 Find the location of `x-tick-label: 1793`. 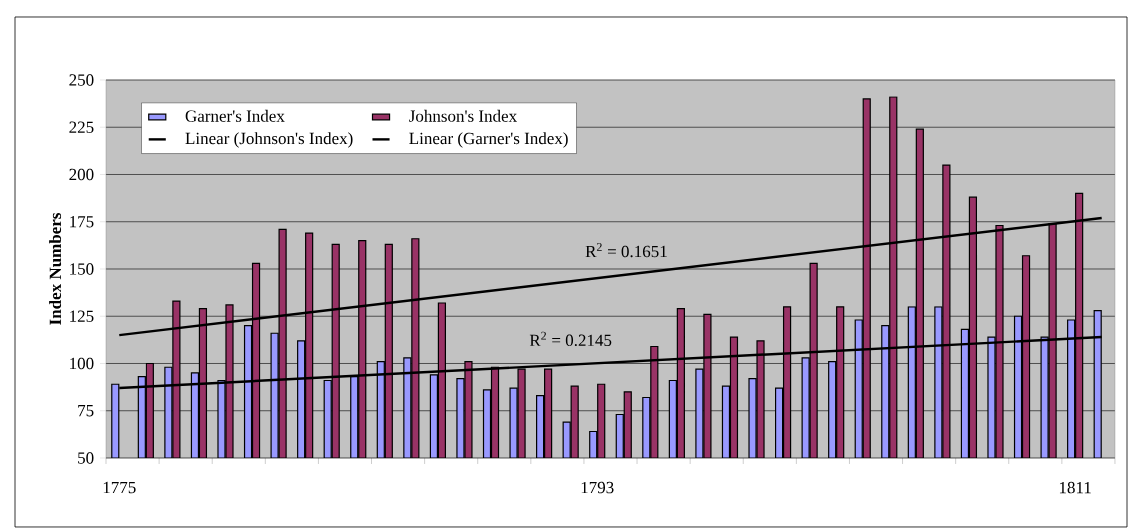

x-tick-label: 1793 is located at coordinates (597, 487).